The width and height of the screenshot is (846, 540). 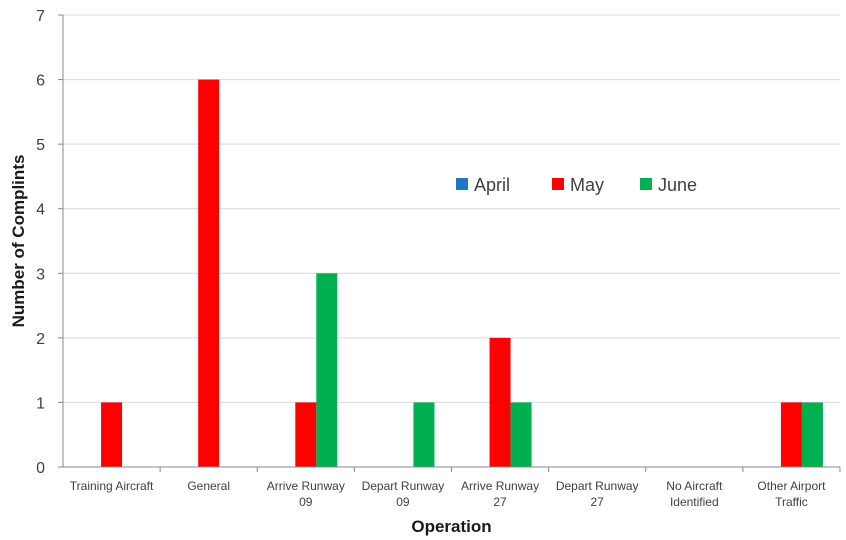 I want to click on legend: April May June, so click(x=576, y=185).